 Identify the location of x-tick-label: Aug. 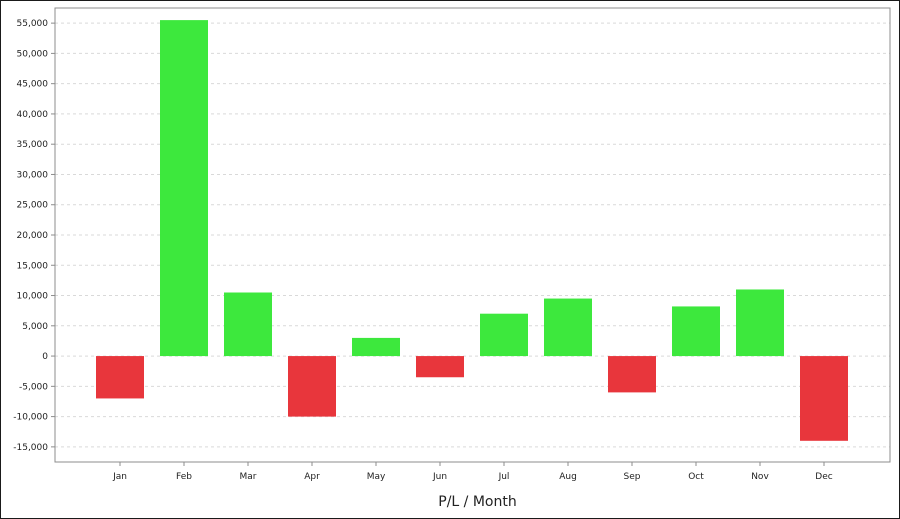
(568, 477).